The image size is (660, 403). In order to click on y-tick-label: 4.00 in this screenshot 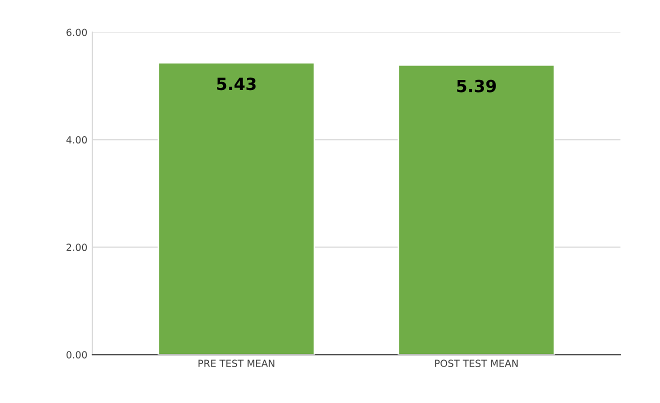, I will do `click(76, 140)`.